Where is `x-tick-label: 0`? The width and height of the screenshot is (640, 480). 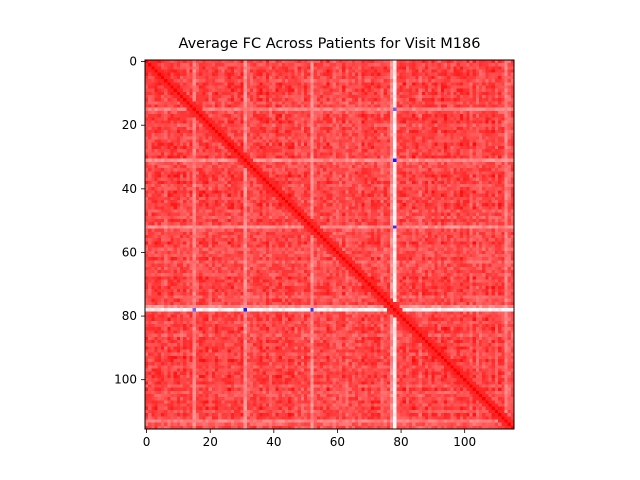
x-tick-label: 0 is located at coordinates (147, 442).